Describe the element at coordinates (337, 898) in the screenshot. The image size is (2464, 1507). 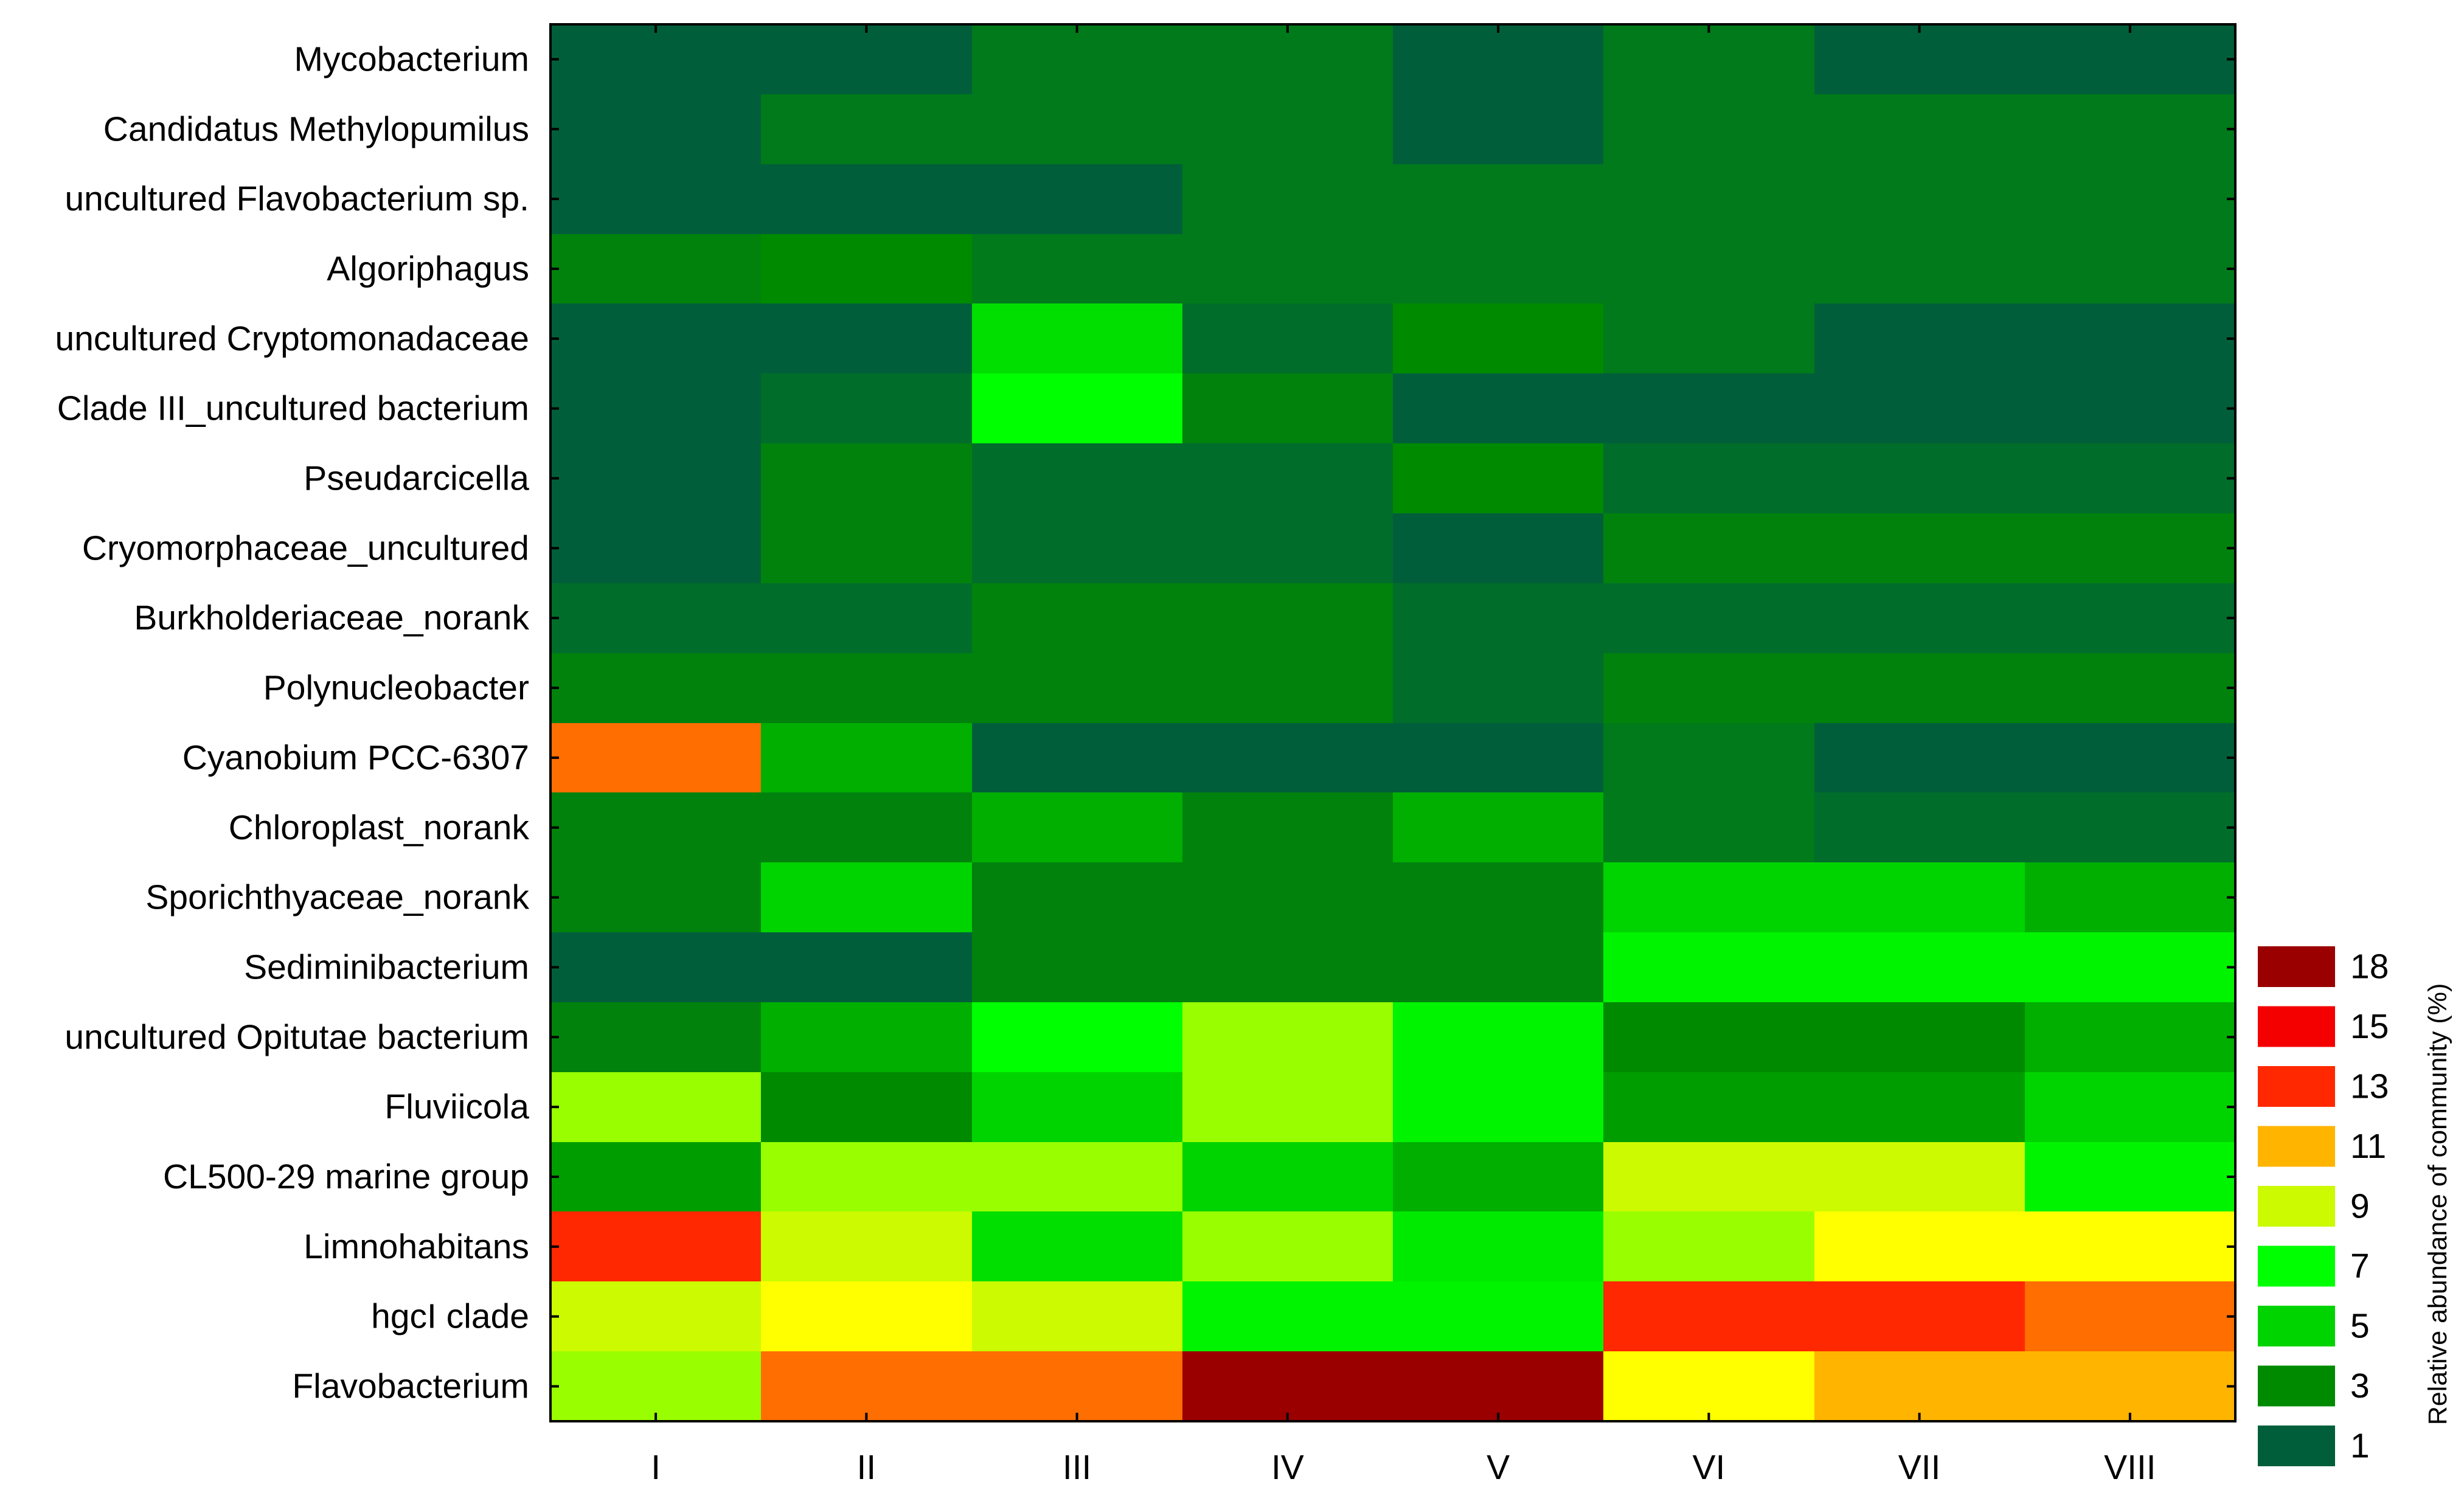
I see `row-label: Sporichthyaceae_norank` at that location.